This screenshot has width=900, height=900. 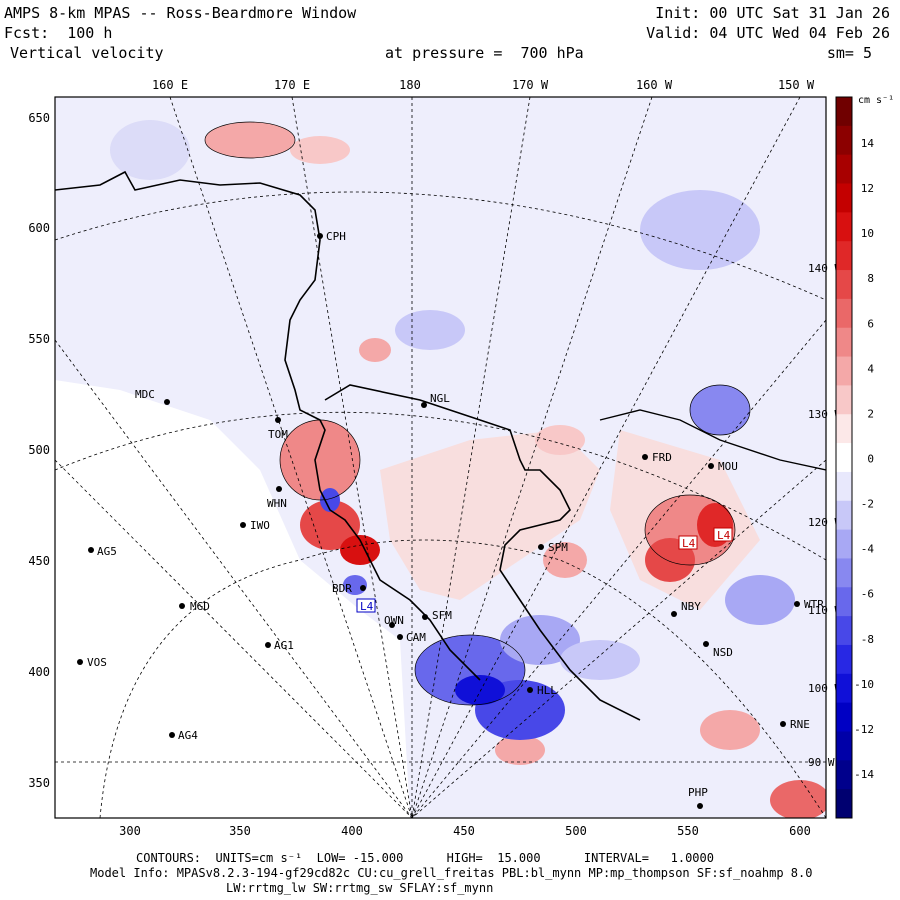 What do you see at coordinates (728, 466) in the screenshot?
I see `station-label: MOU` at bounding box center [728, 466].